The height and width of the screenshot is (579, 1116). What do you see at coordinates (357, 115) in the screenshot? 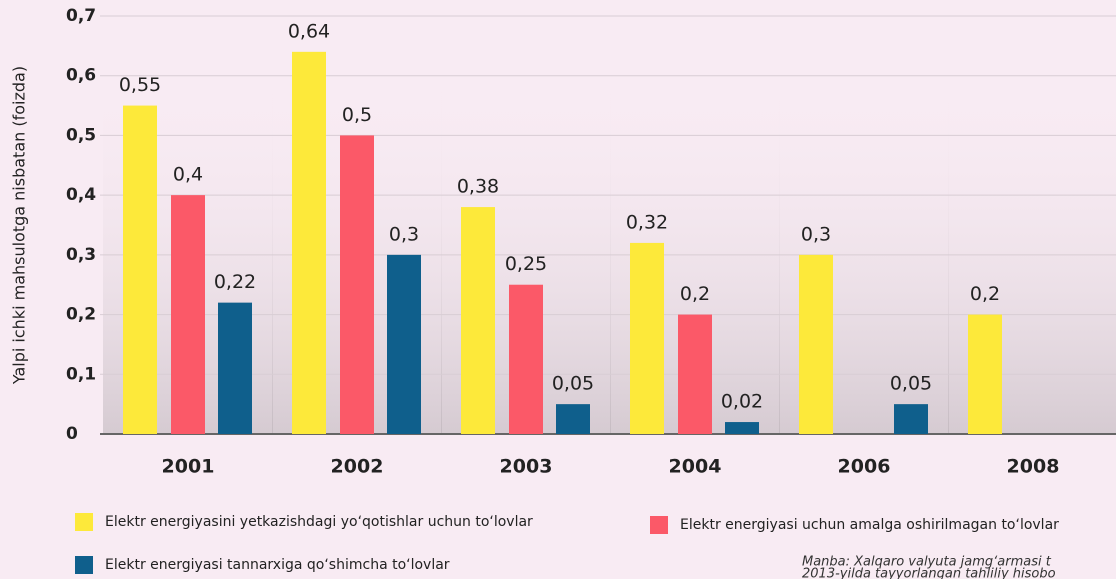
I see `value-label: 0,5` at bounding box center [357, 115].